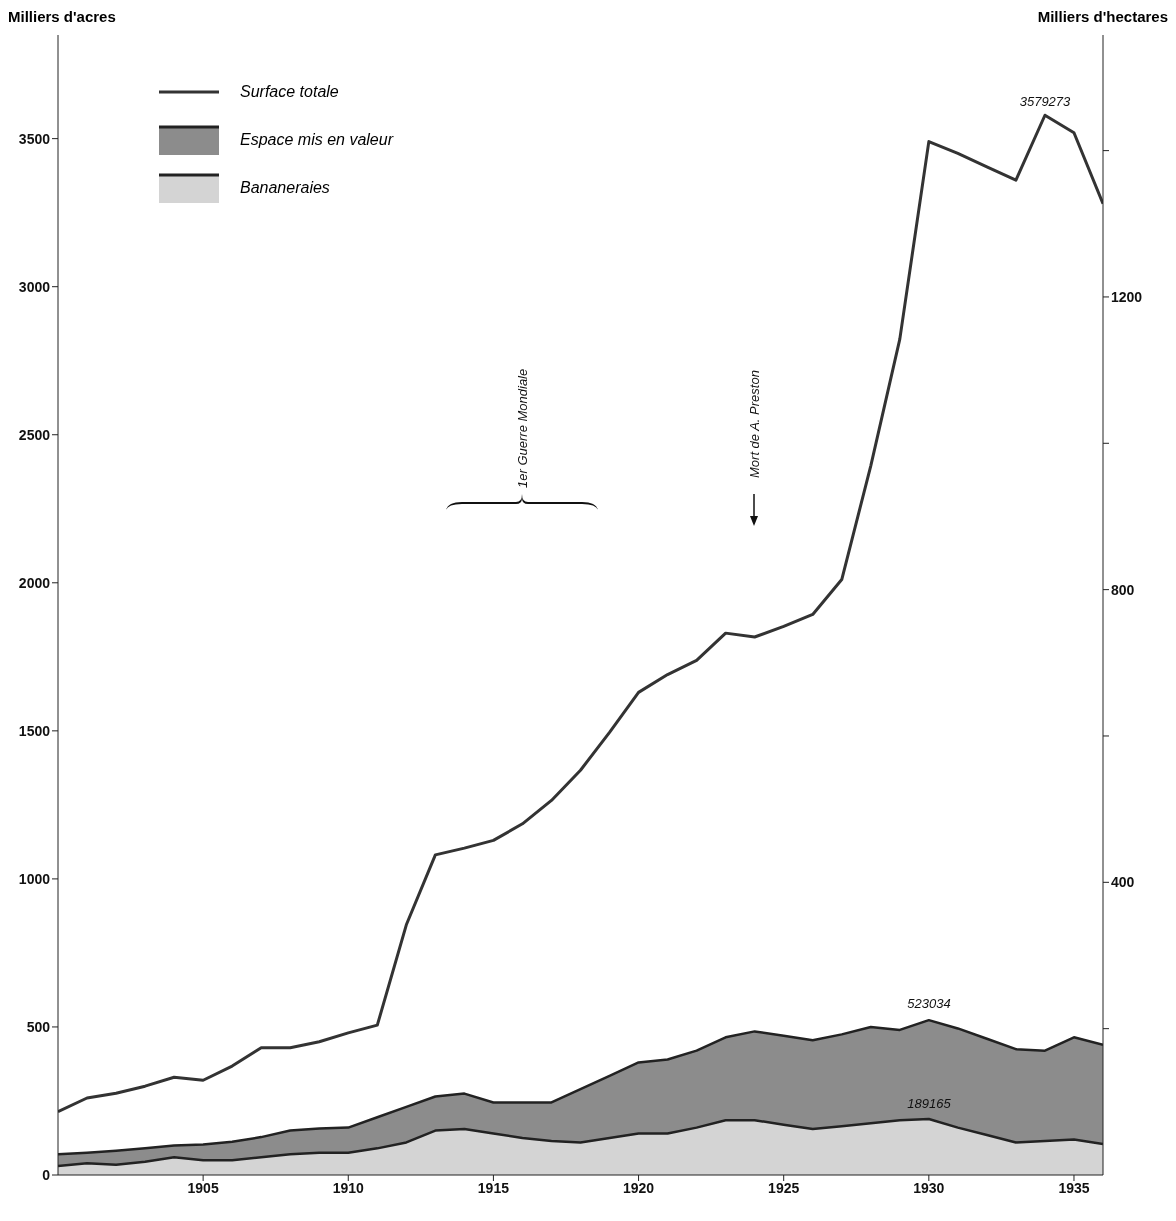 The image size is (1176, 1221). Describe the element at coordinates (929, 1003) in the screenshot. I see `annotation: 523034` at that location.